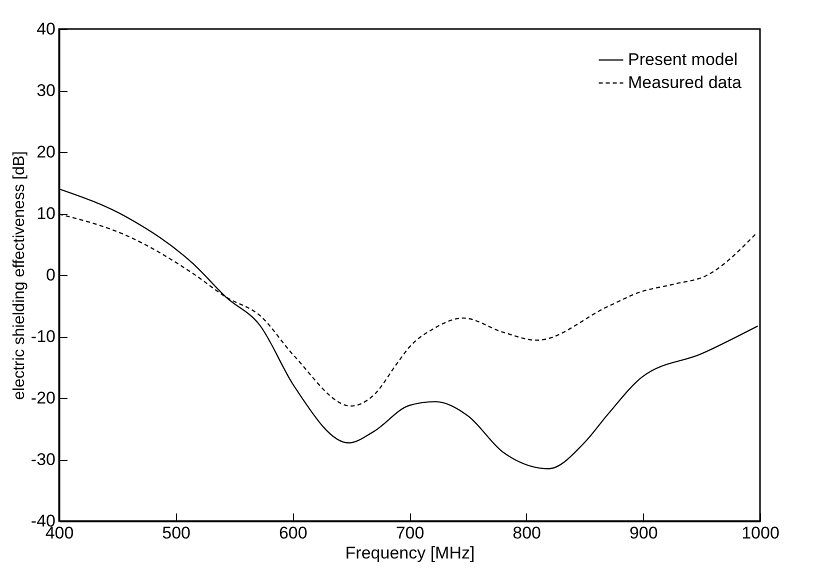  I want to click on x-tick-label: 1000, so click(761, 533).